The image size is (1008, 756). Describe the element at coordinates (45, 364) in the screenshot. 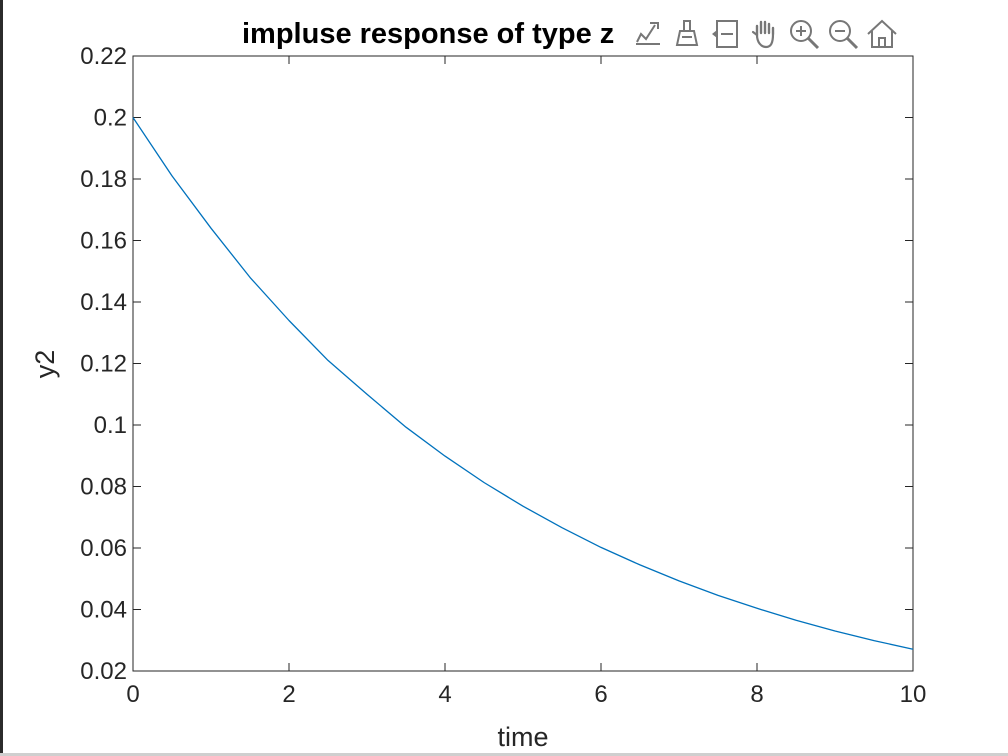

I see `y-axis-label: y2` at that location.